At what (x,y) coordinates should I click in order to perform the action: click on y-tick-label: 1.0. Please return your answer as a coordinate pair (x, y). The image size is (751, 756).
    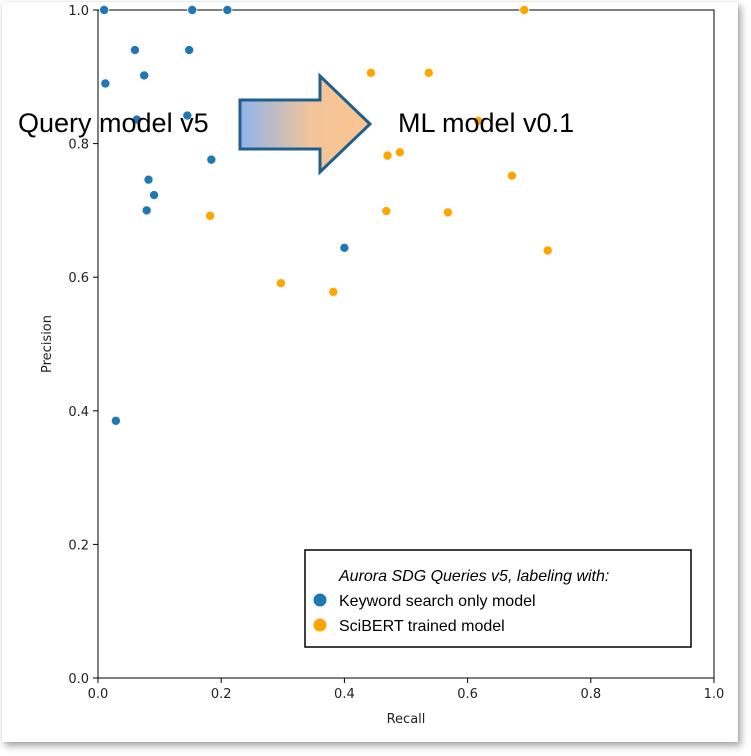
    Looking at the image, I should click on (78, 11).